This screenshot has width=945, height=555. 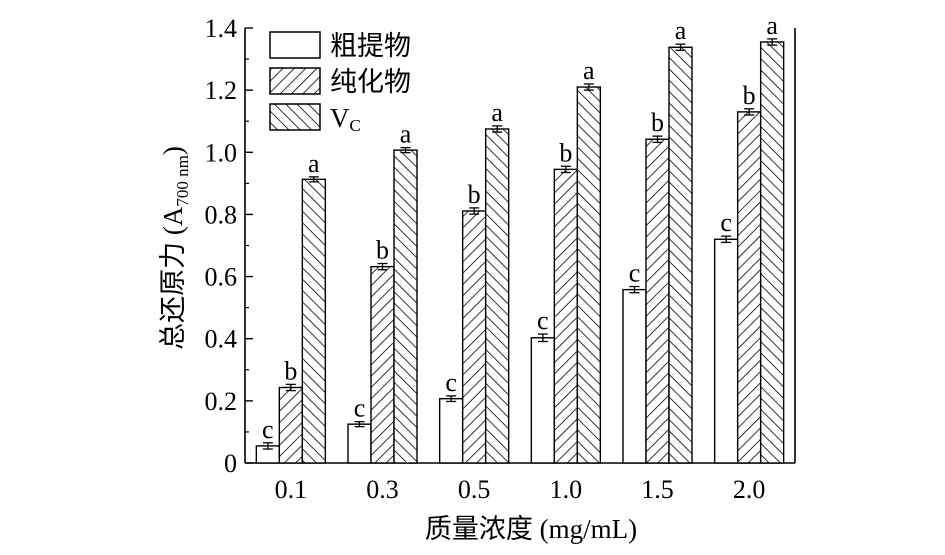 What do you see at coordinates (370, 46) in the screenshot?
I see `legend-label-crude: 粗提物` at bounding box center [370, 46].